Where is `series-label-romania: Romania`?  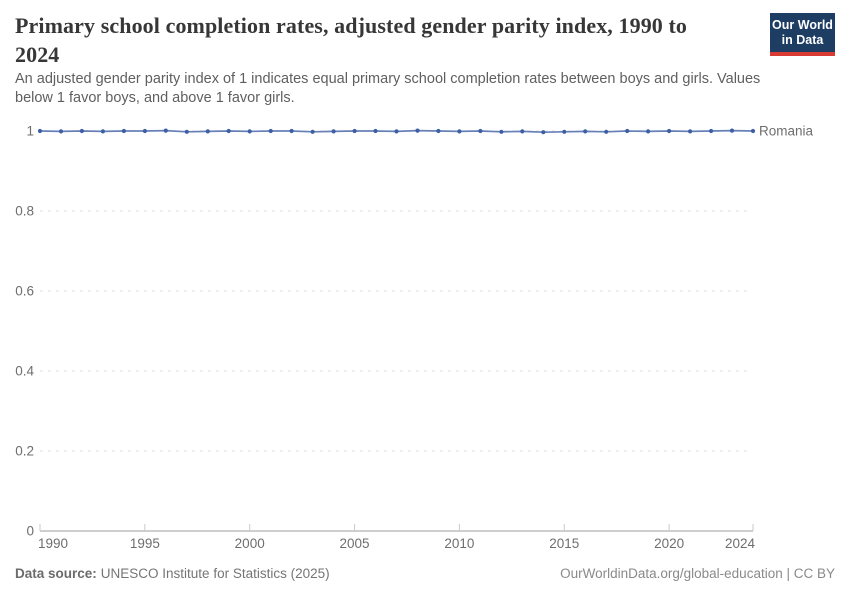
series-label-romania: Romania is located at coordinates (786, 131).